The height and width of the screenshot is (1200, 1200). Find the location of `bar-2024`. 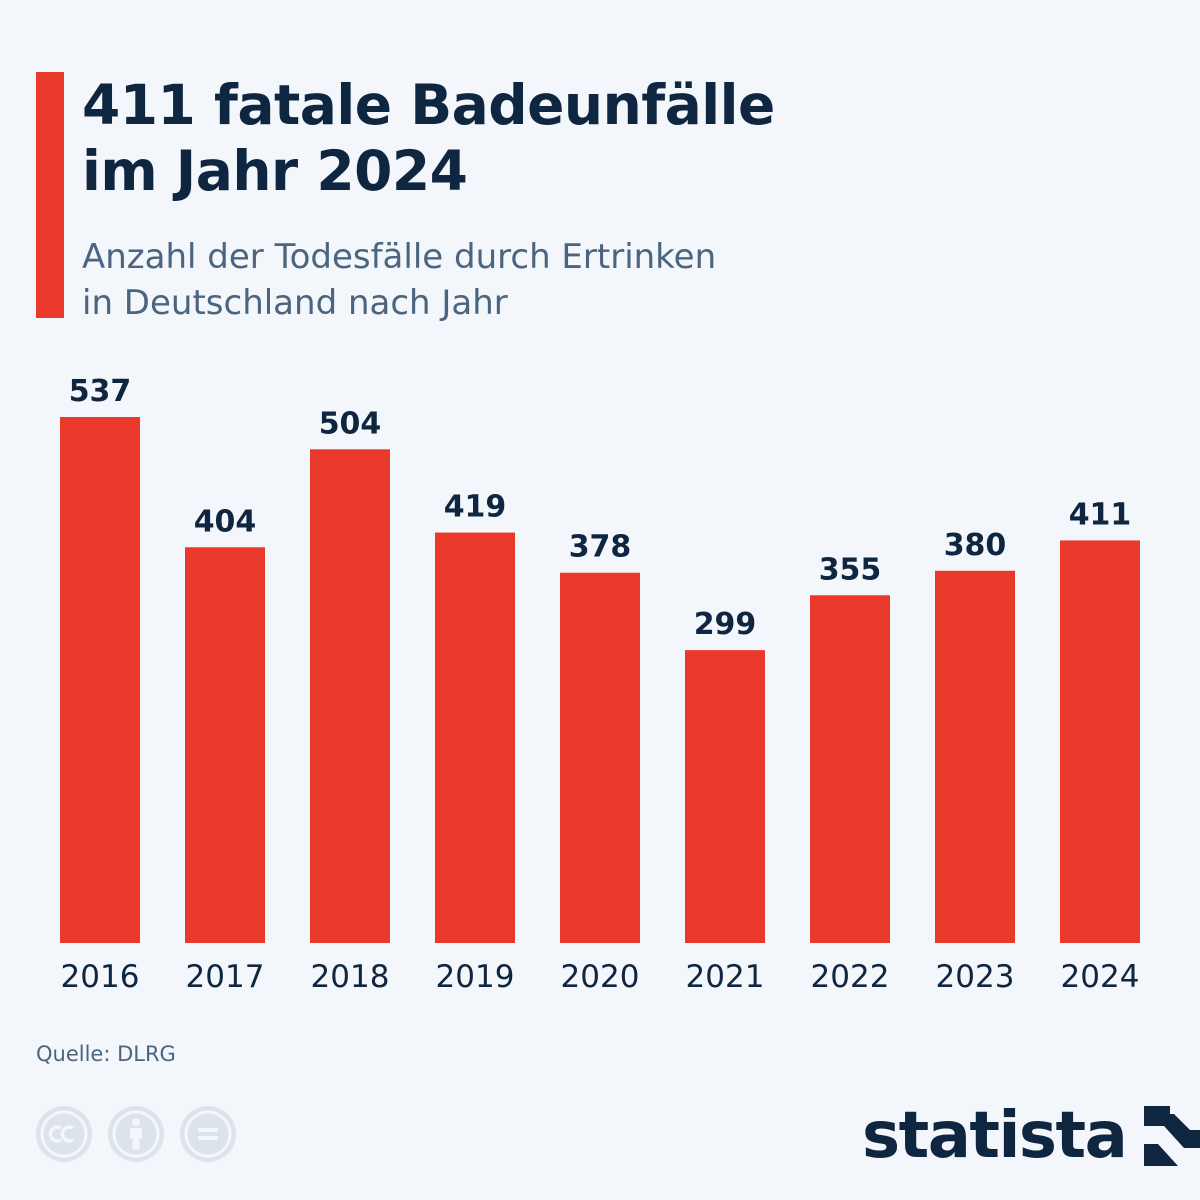

bar-2024 is located at coordinates (1100, 741).